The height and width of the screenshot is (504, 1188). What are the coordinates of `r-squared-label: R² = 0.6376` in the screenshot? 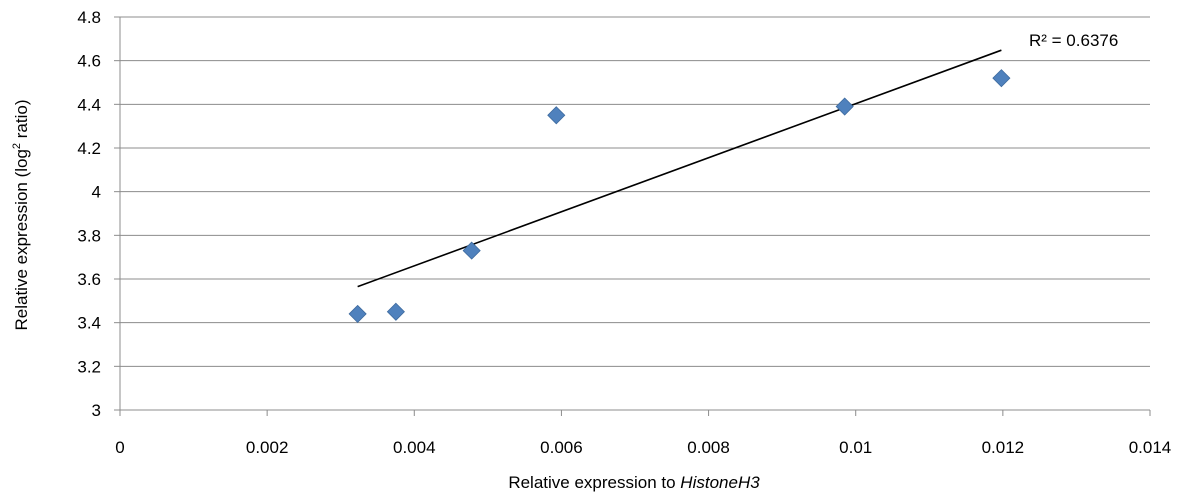 It's located at (1073, 40).